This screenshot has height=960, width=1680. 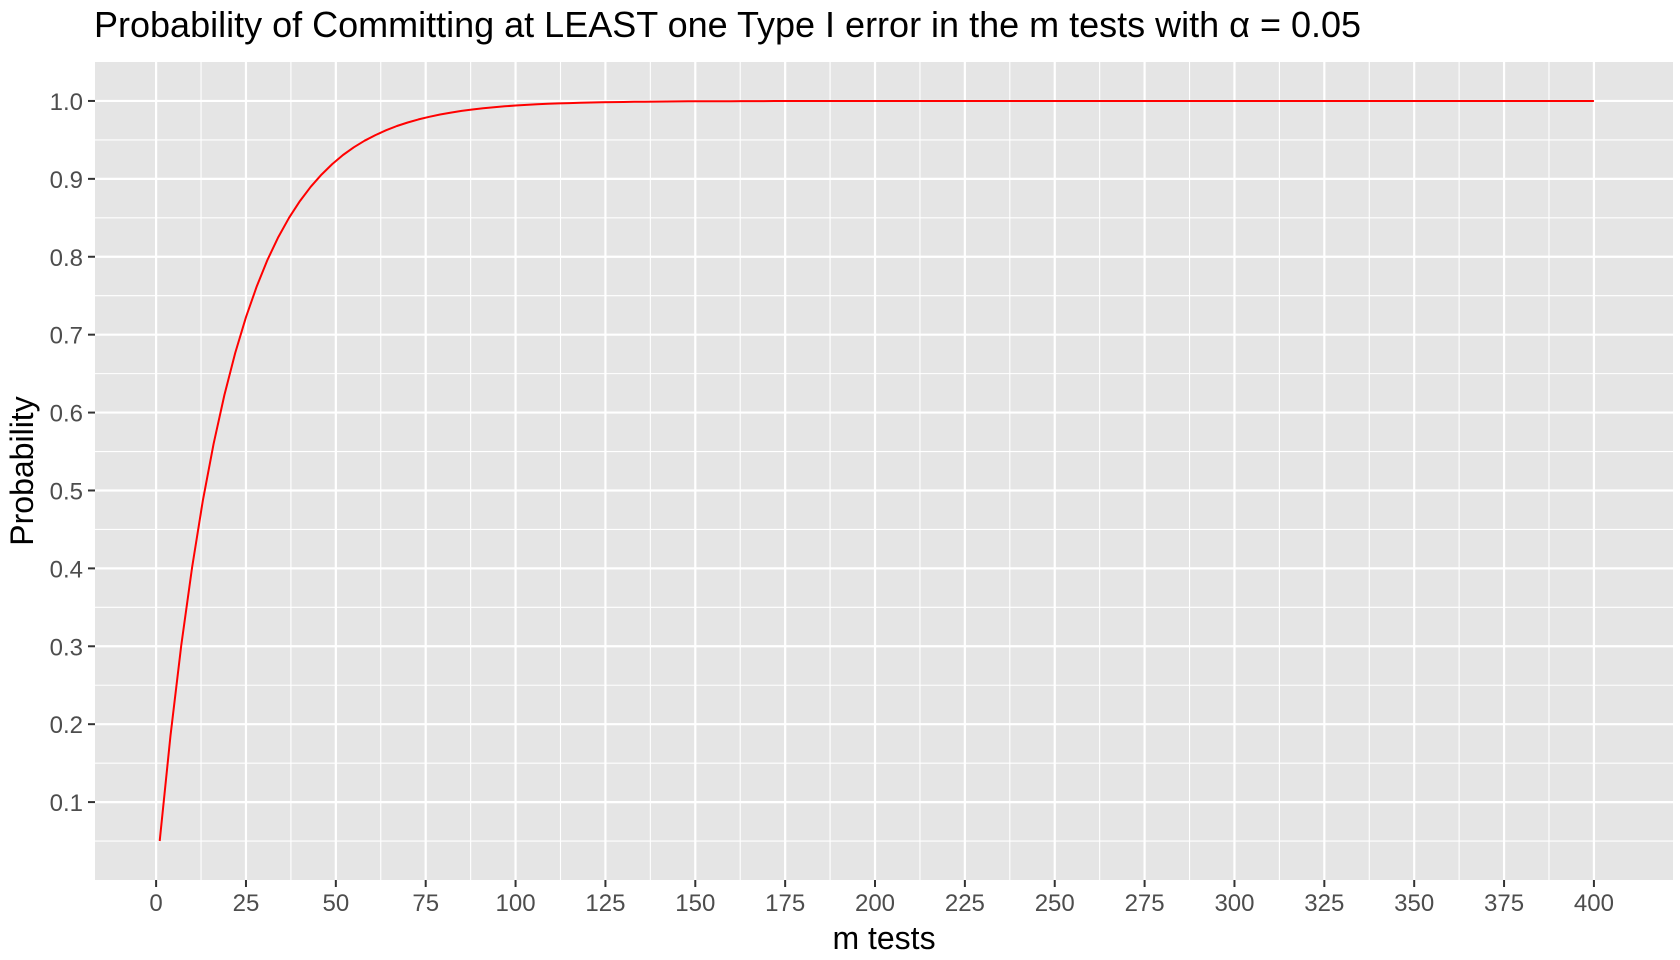 What do you see at coordinates (425, 903) in the screenshot?
I see `x-tick-label: 75` at bounding box center [425, 903].